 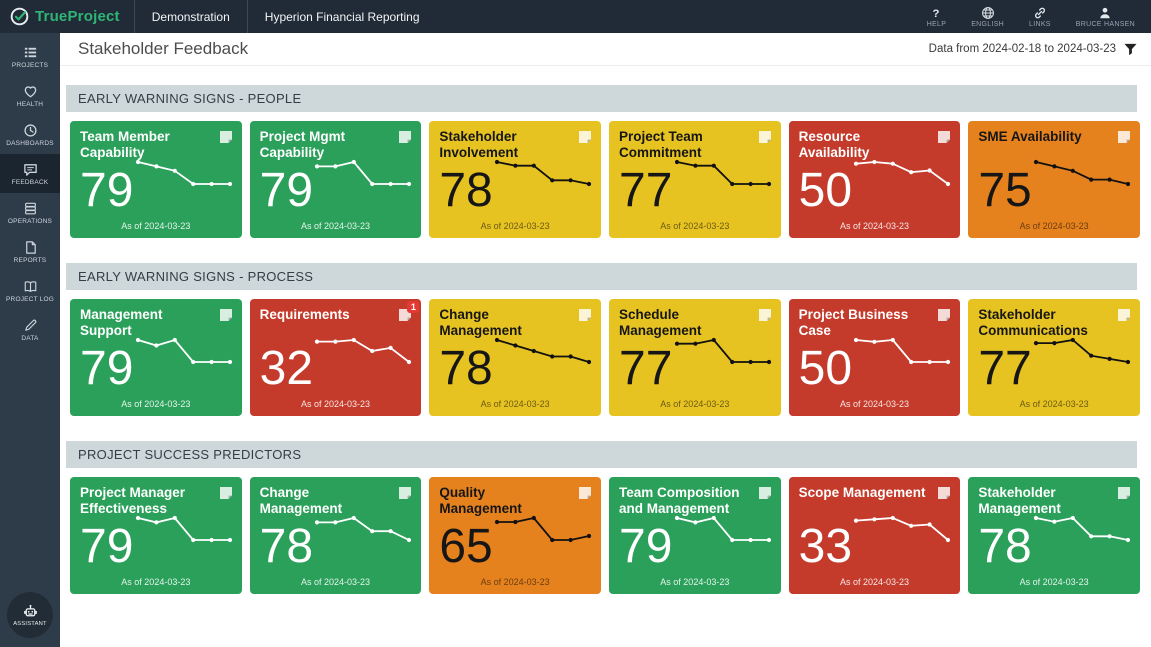 What do you see at coordinates (30, 299) in the screenshot?
I see `sidebar-item-label: PROJECT LOG` at bounding box center [30, 299].